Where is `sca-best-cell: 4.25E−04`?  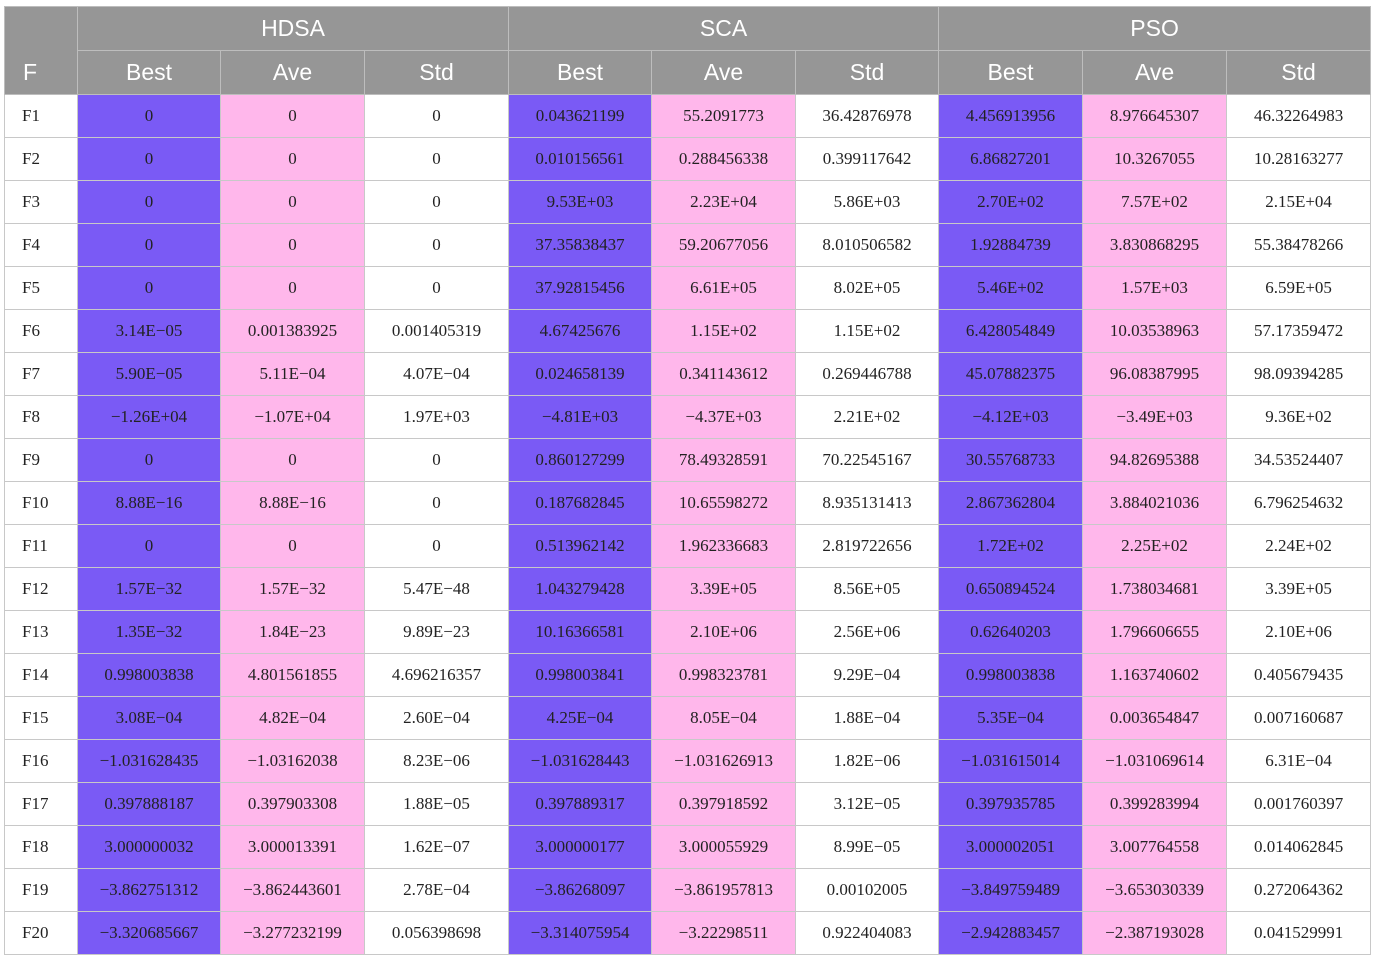 sca-best-cell: 4.25E−04 is located at coordinates (580, 718).